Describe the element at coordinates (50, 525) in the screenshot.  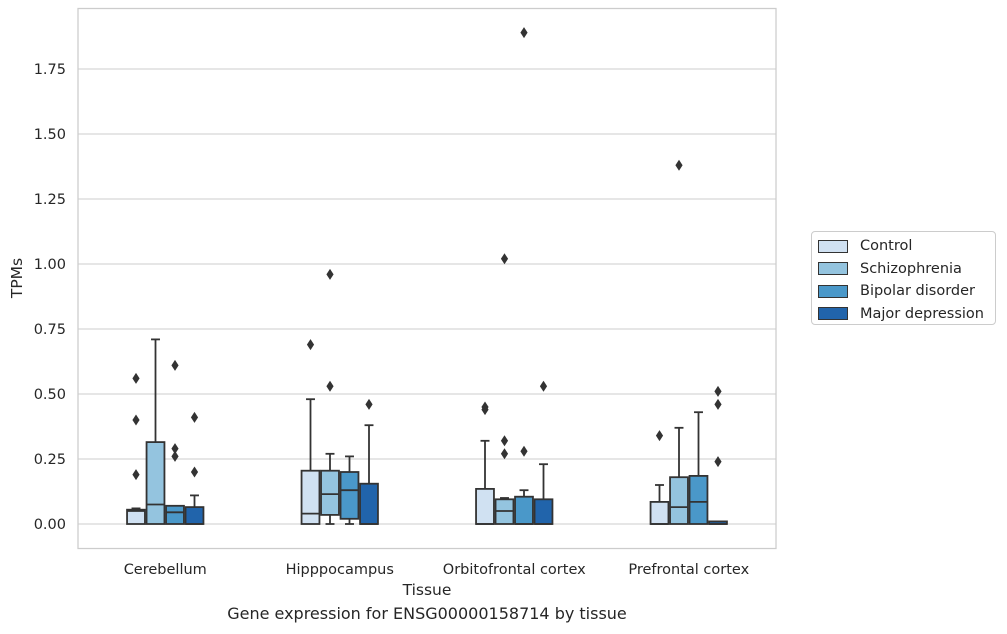
I see `y-tick-label: 0.00` at that location.